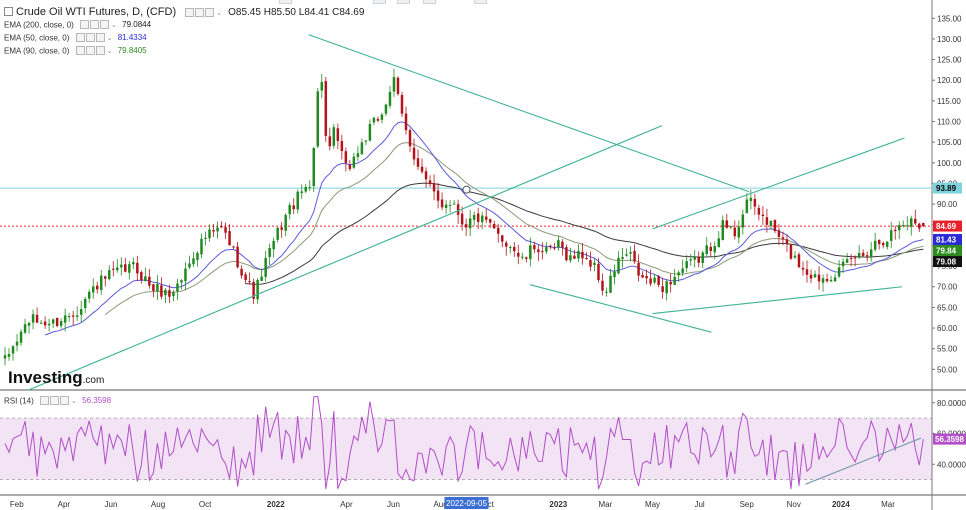 The width and height of the screenshot is (966, 510). I want to click on rsi-trendline, so click(863, 461).